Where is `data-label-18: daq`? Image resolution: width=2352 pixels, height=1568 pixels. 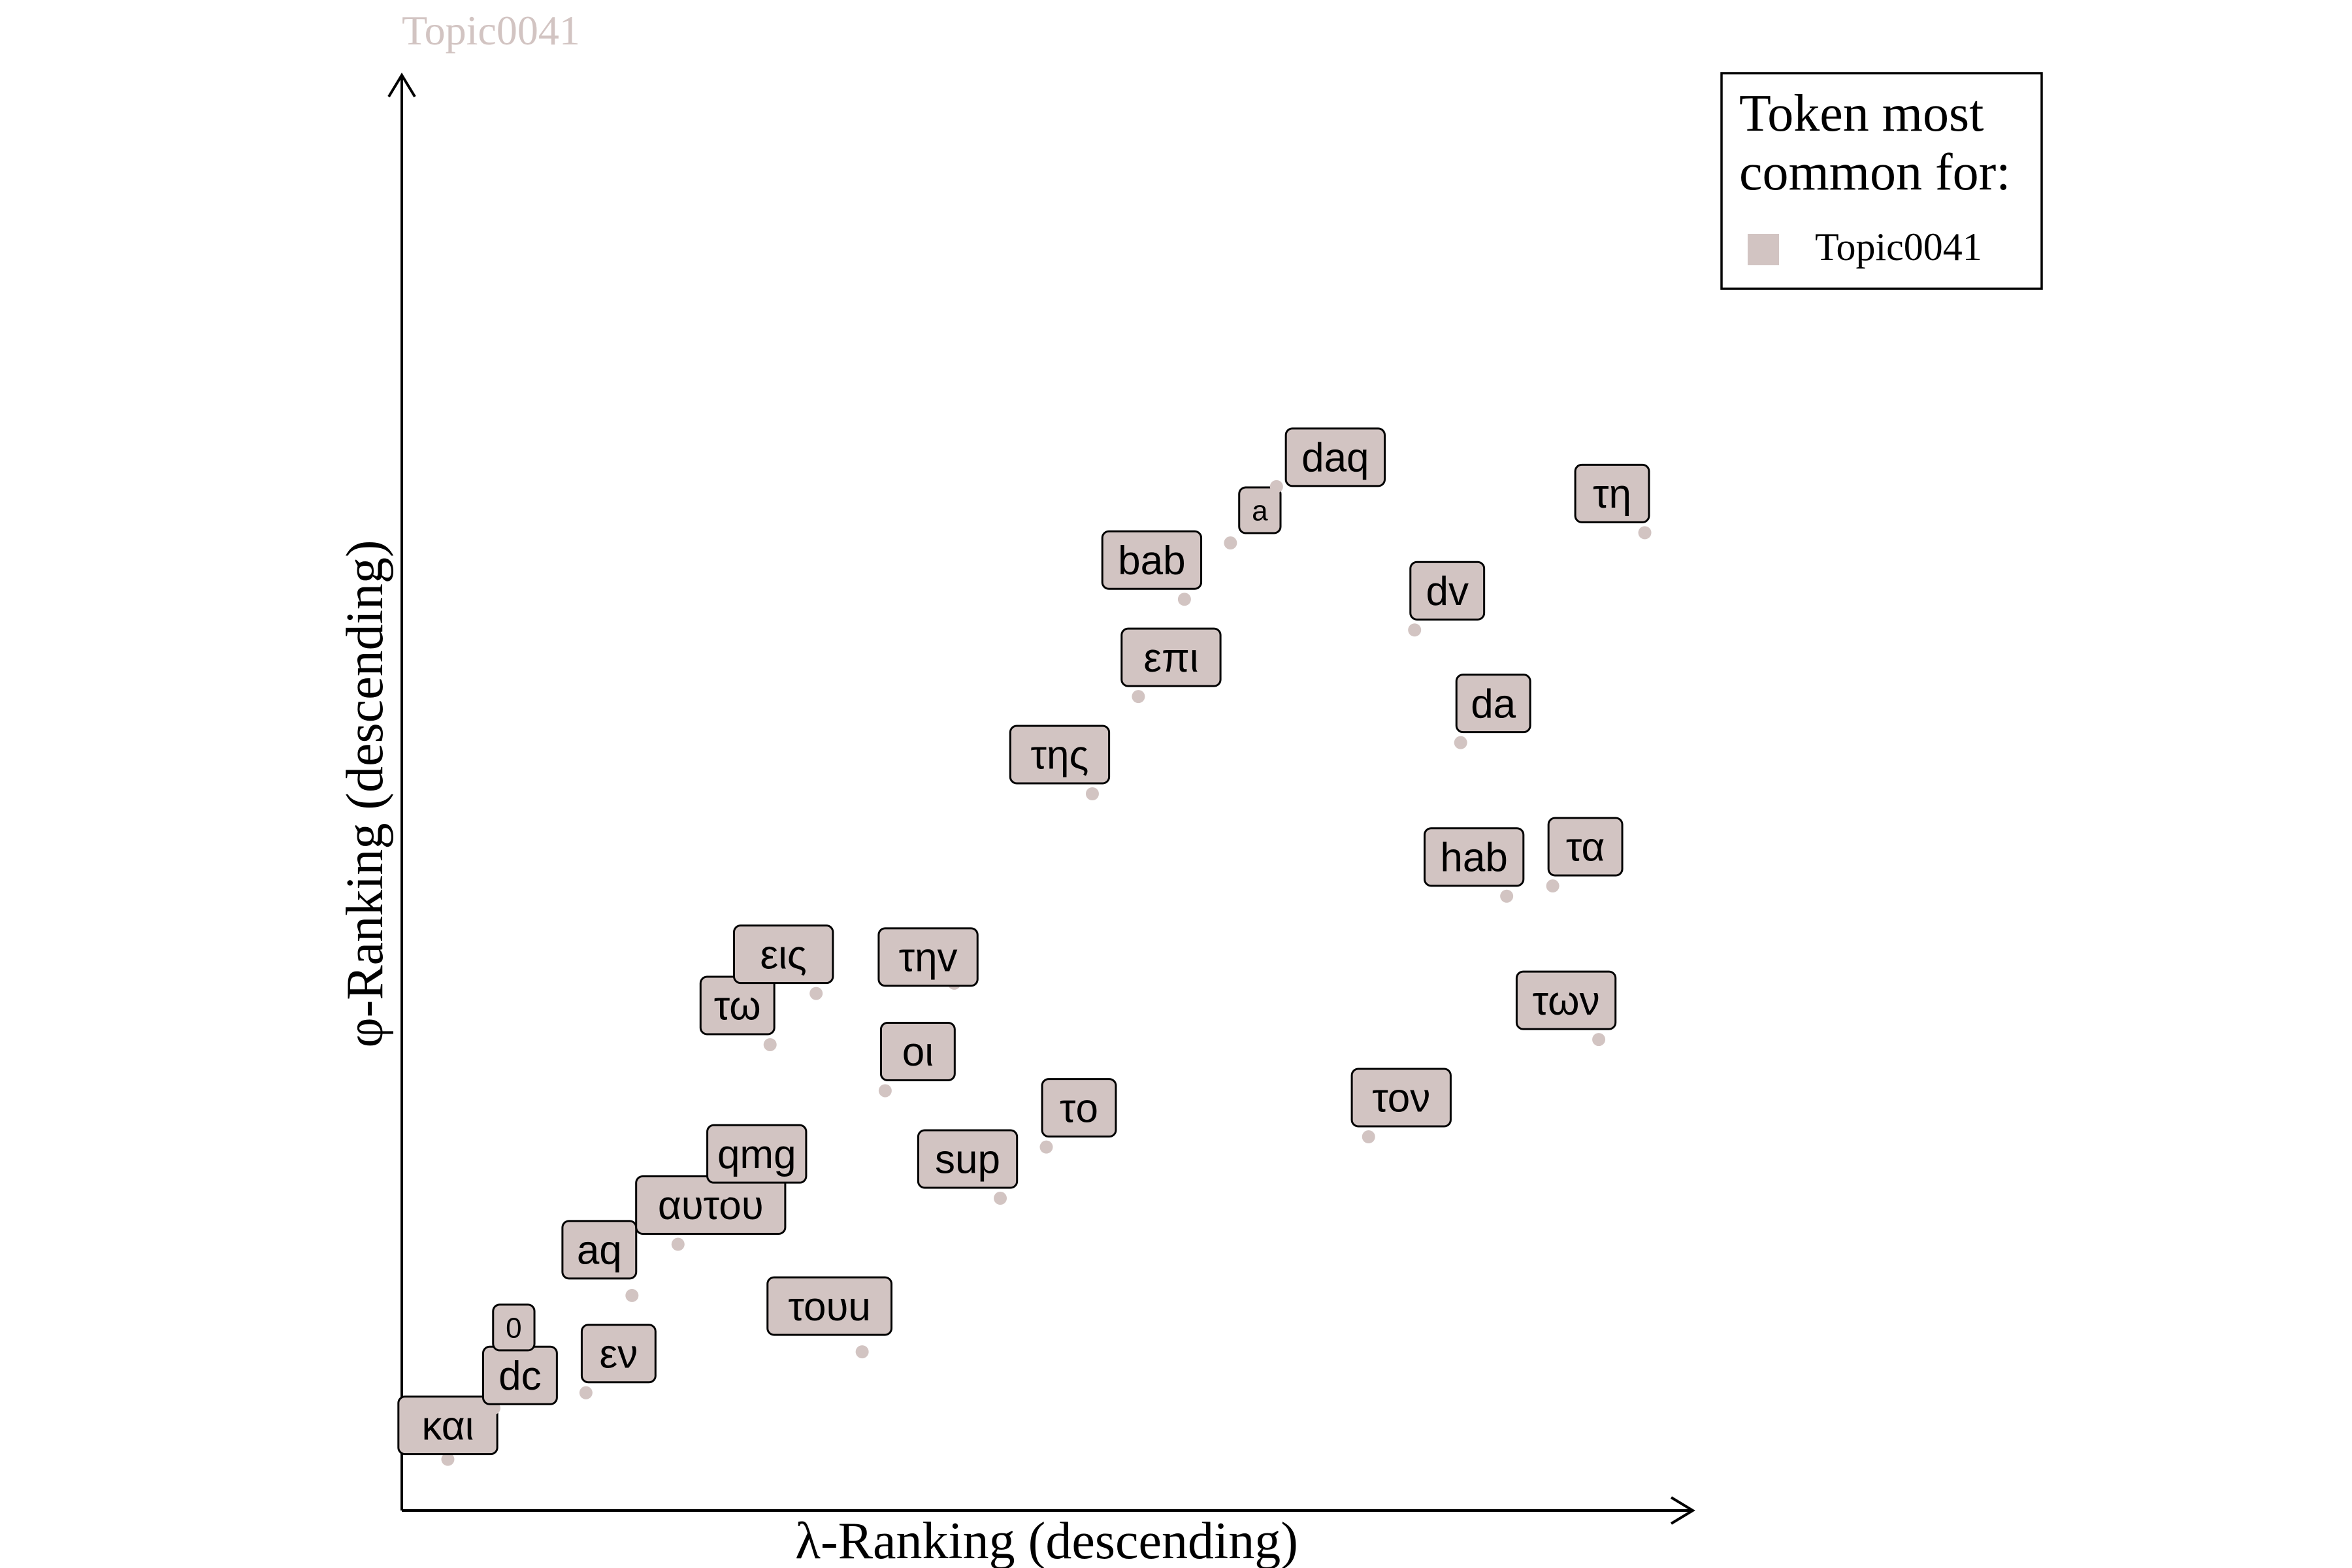 data-label-18: daq is located at coordinates (1335, 458).